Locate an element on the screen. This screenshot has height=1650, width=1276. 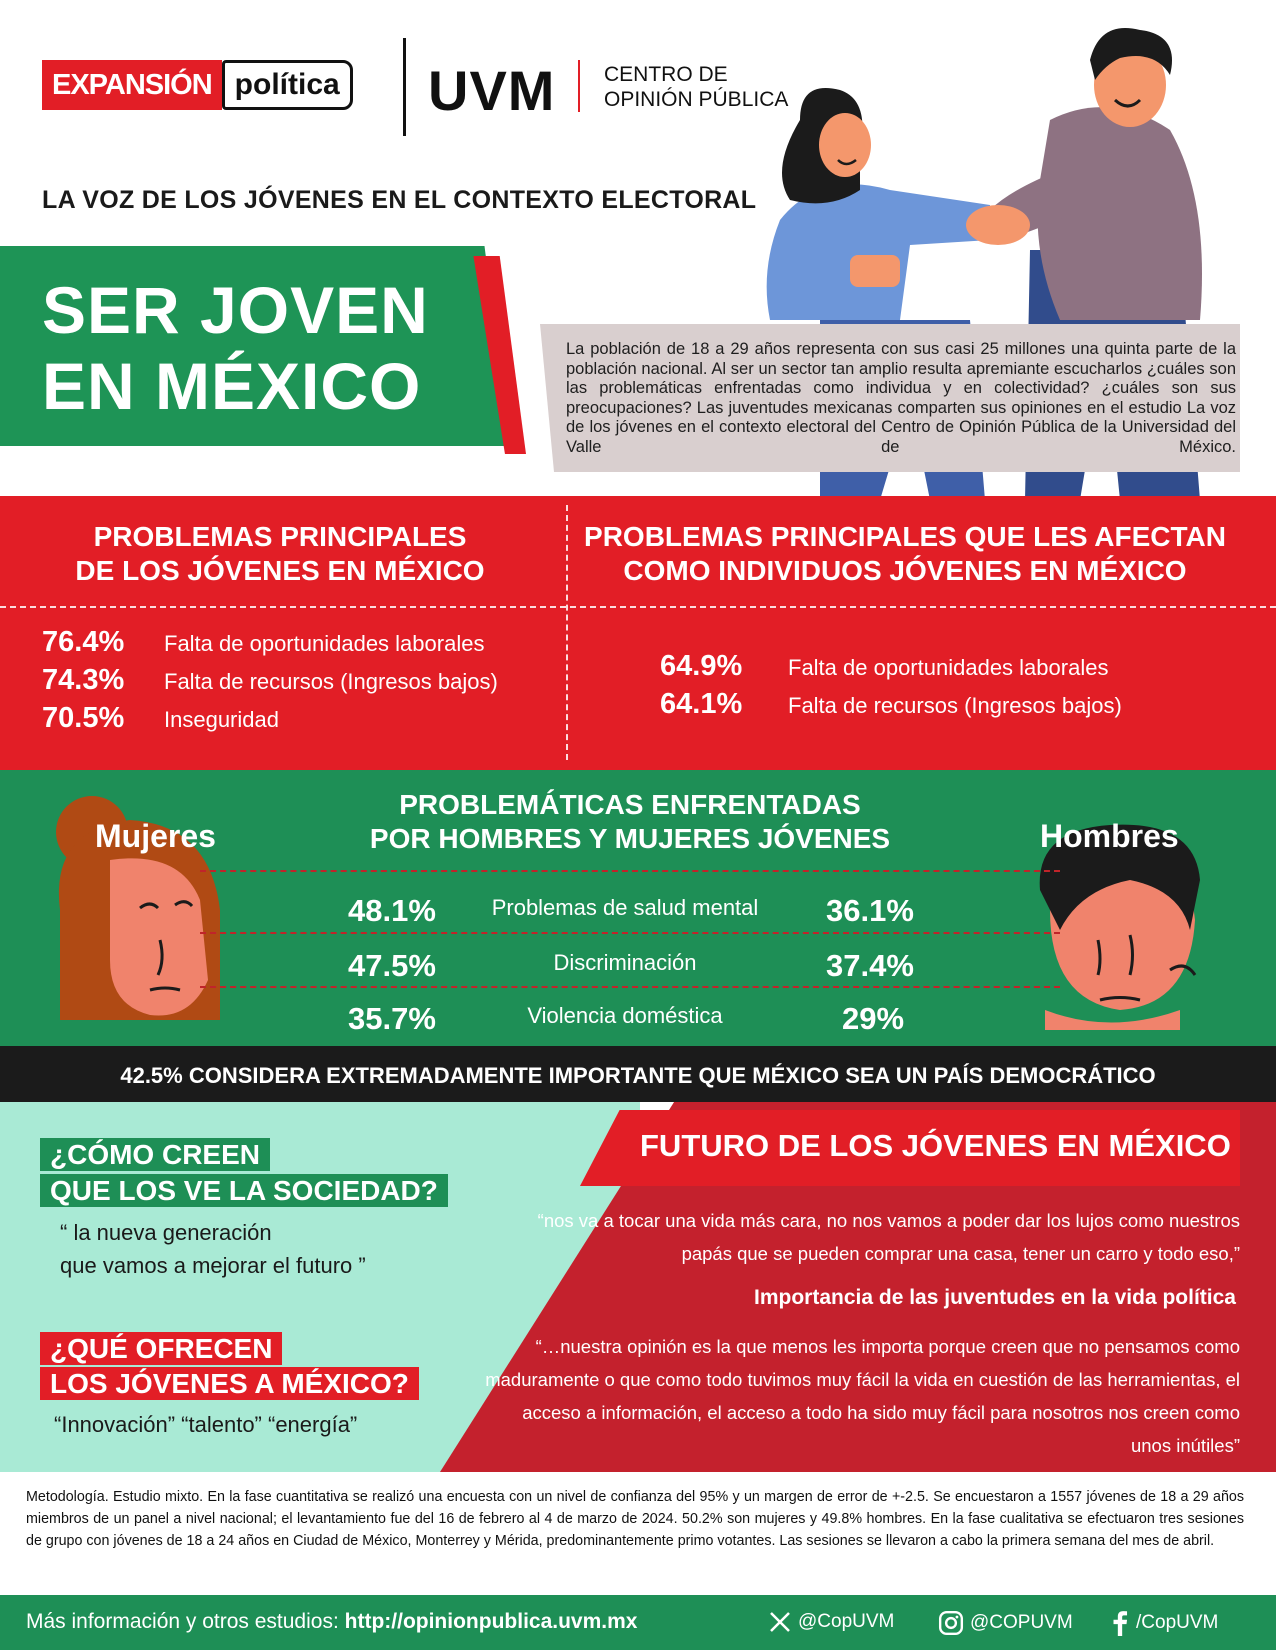
intro-box is located at coordinates (890, 398).